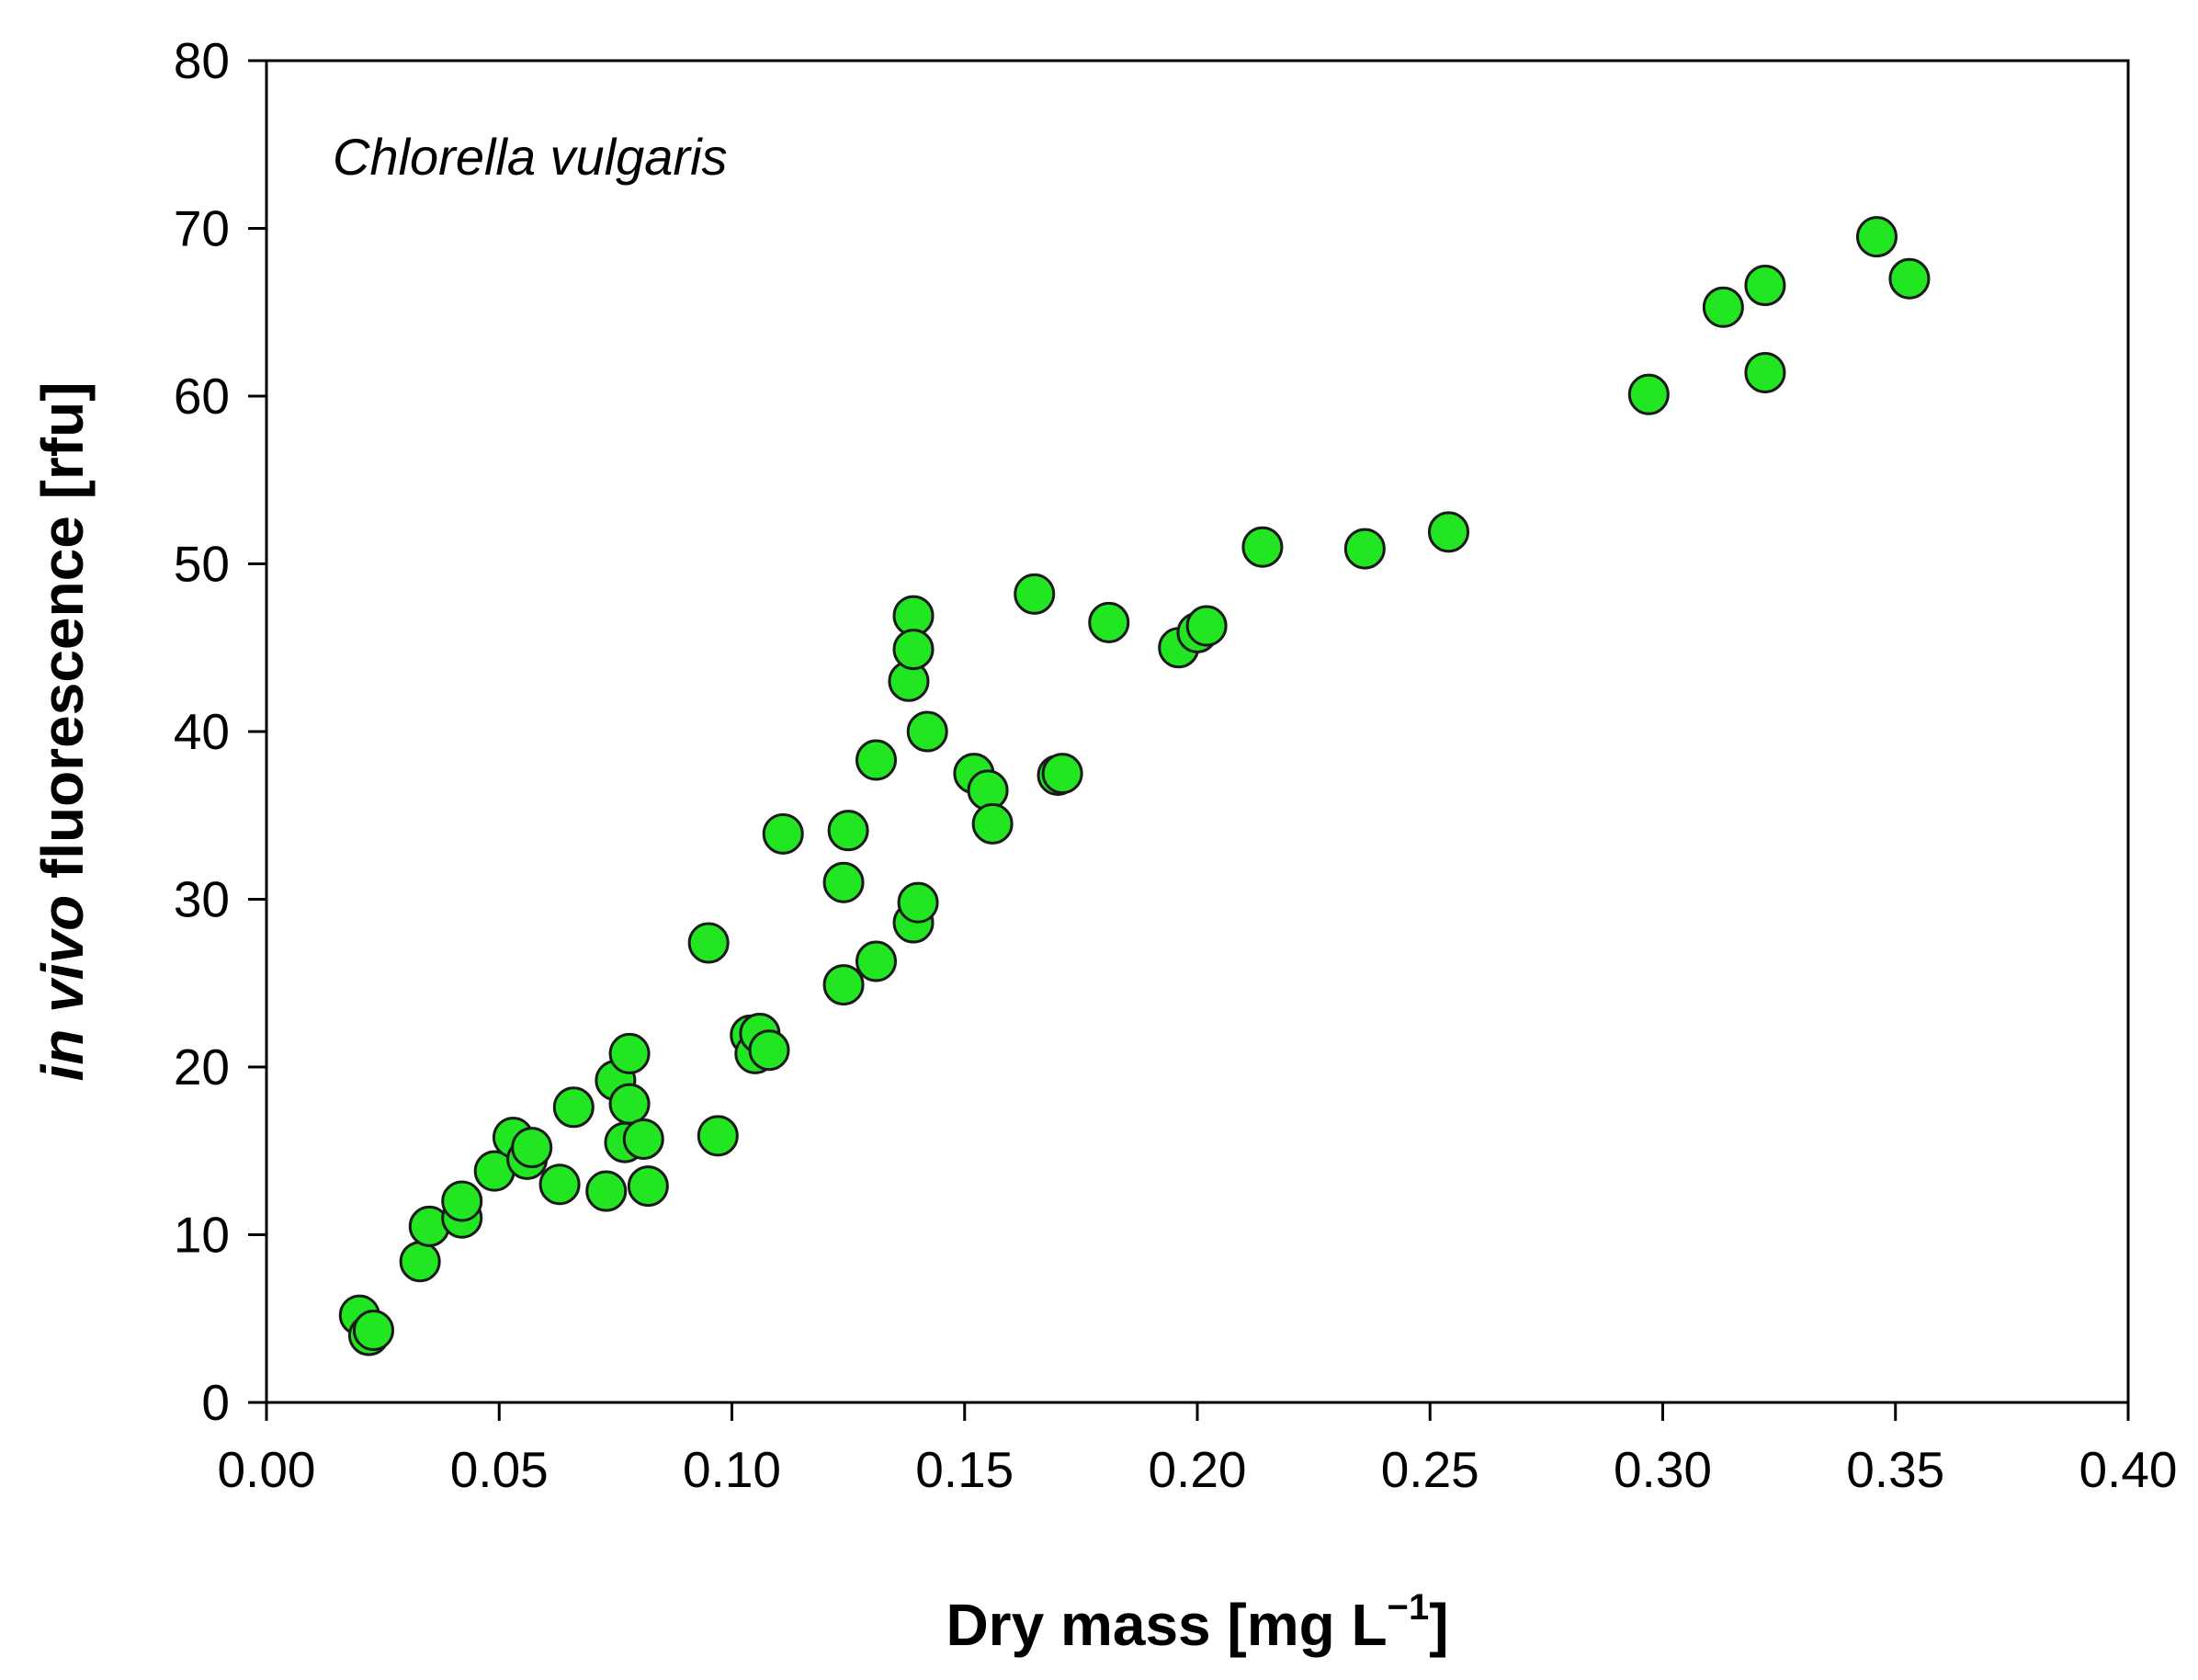 This screenshot has height=1680, width=2198. I want to click on x-tick-label: 0.20, so click(1197, 1469).